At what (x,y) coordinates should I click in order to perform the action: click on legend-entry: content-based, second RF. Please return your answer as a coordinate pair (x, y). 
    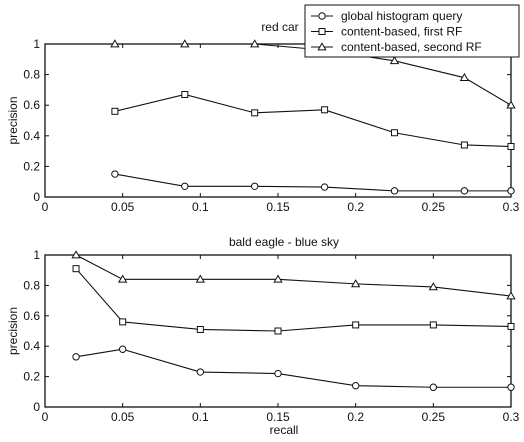
    Looking at the image, I should click on (411, 47).